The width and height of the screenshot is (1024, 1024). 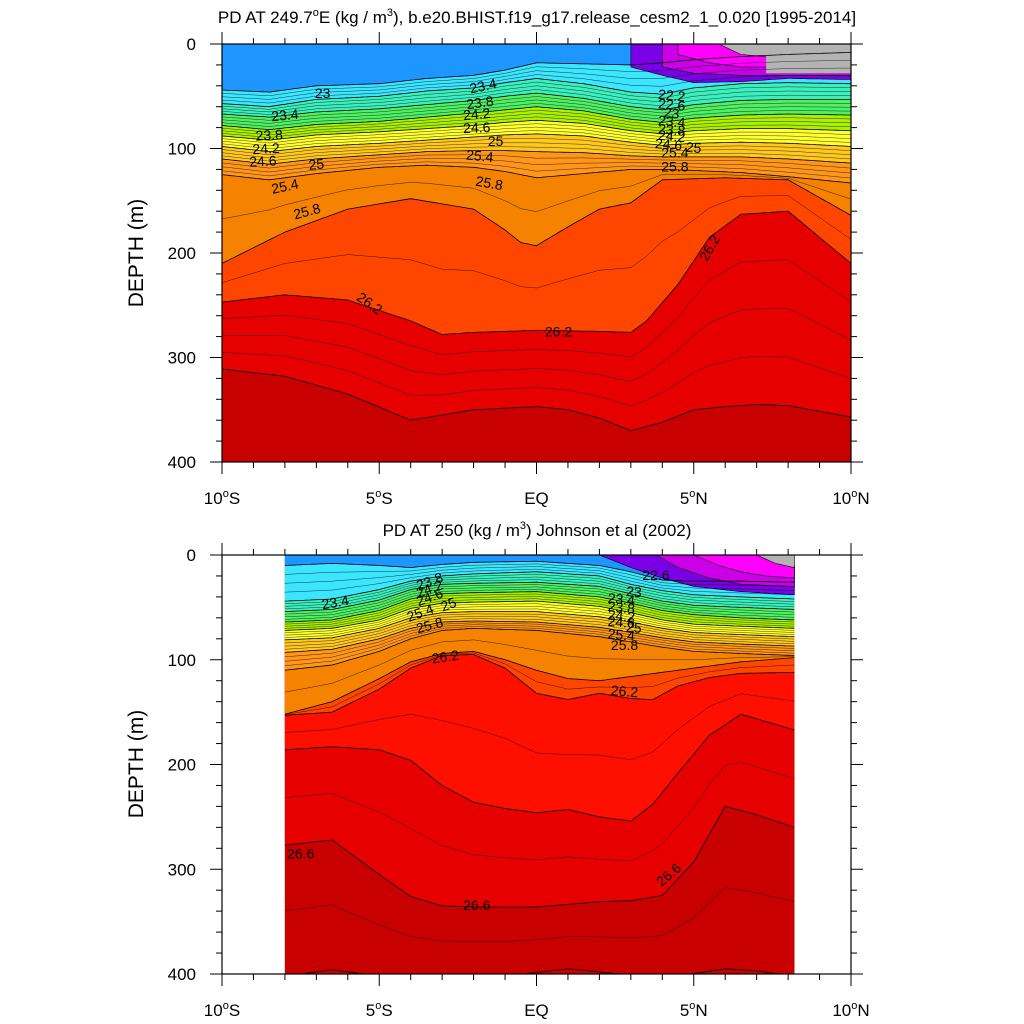 What do you see at coordinates (537, 530) in the screenshot?
I see `panel-observed-title: PD AT 250 (kg / m3) Johnson et al (2002)` at bounding box center [537, 530].